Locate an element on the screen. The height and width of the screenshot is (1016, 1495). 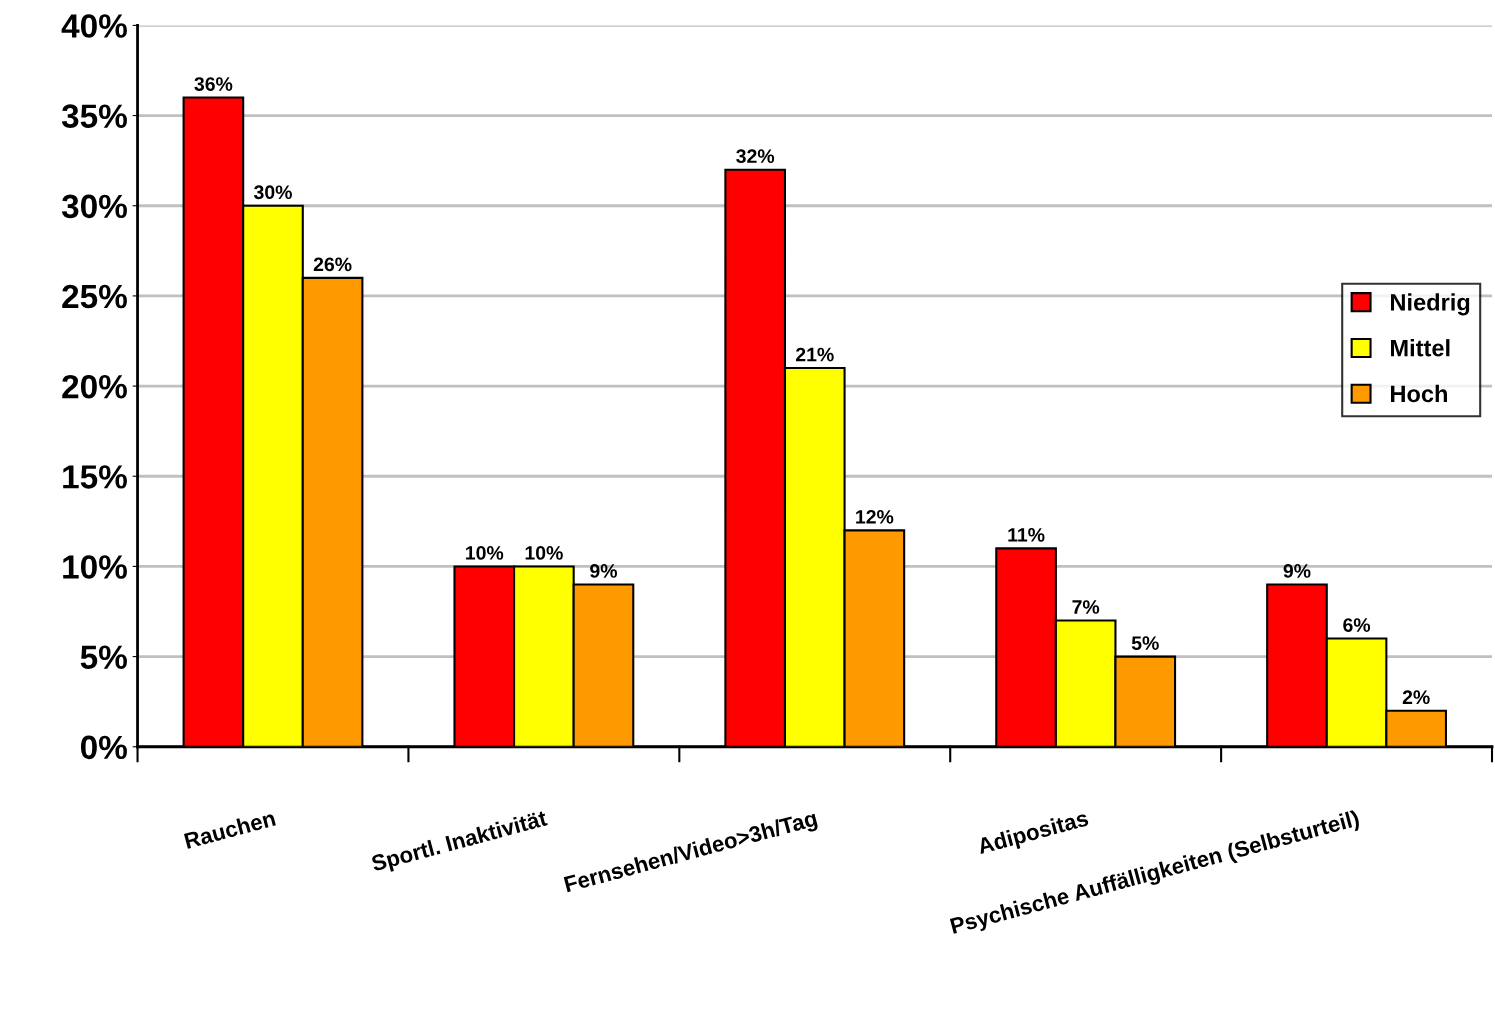
y-tick-label: 15% is located at coordinates (95, 477).